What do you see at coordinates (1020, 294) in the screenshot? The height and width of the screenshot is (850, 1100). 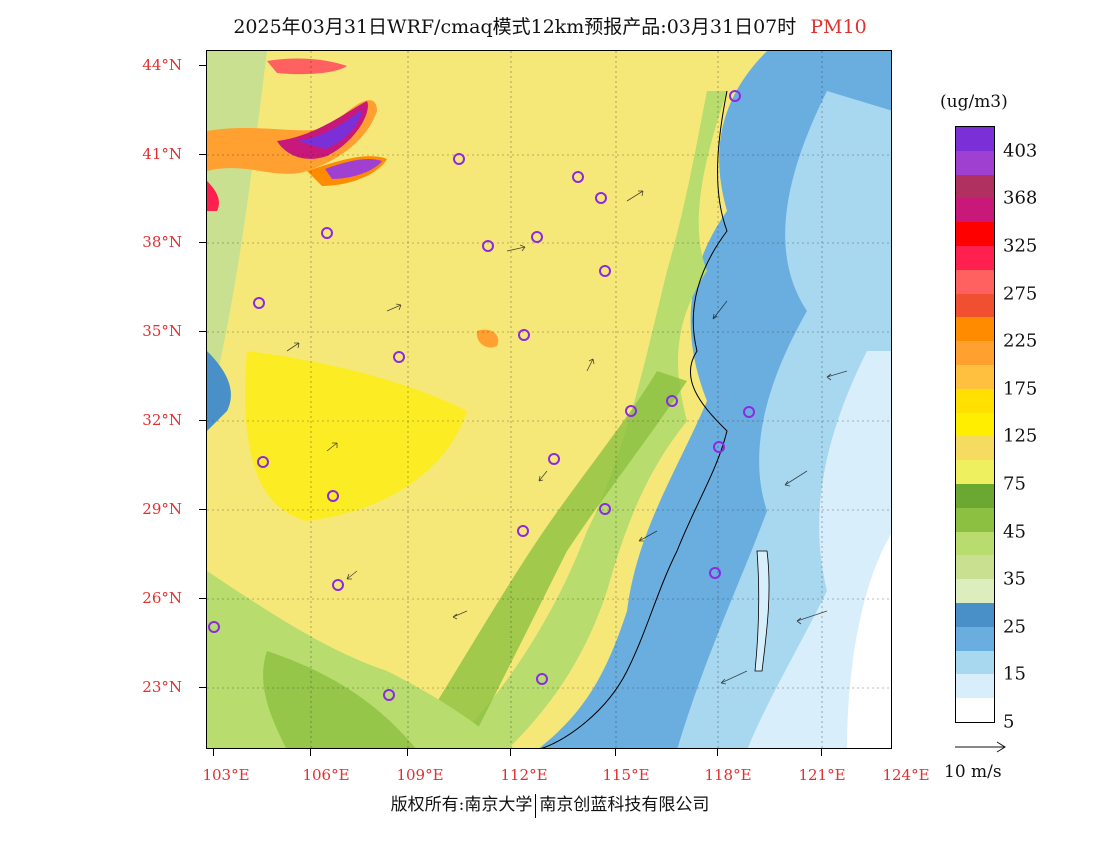 I see `colorbar-label: 275` at bounding box center [1020, 294].